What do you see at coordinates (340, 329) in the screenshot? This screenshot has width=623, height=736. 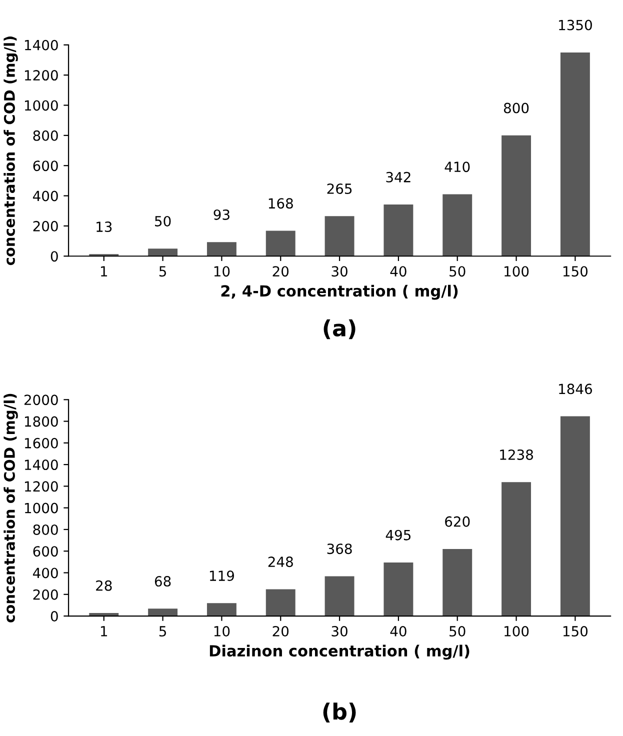 I see `text: (a)` at bounding box center [340, 329].